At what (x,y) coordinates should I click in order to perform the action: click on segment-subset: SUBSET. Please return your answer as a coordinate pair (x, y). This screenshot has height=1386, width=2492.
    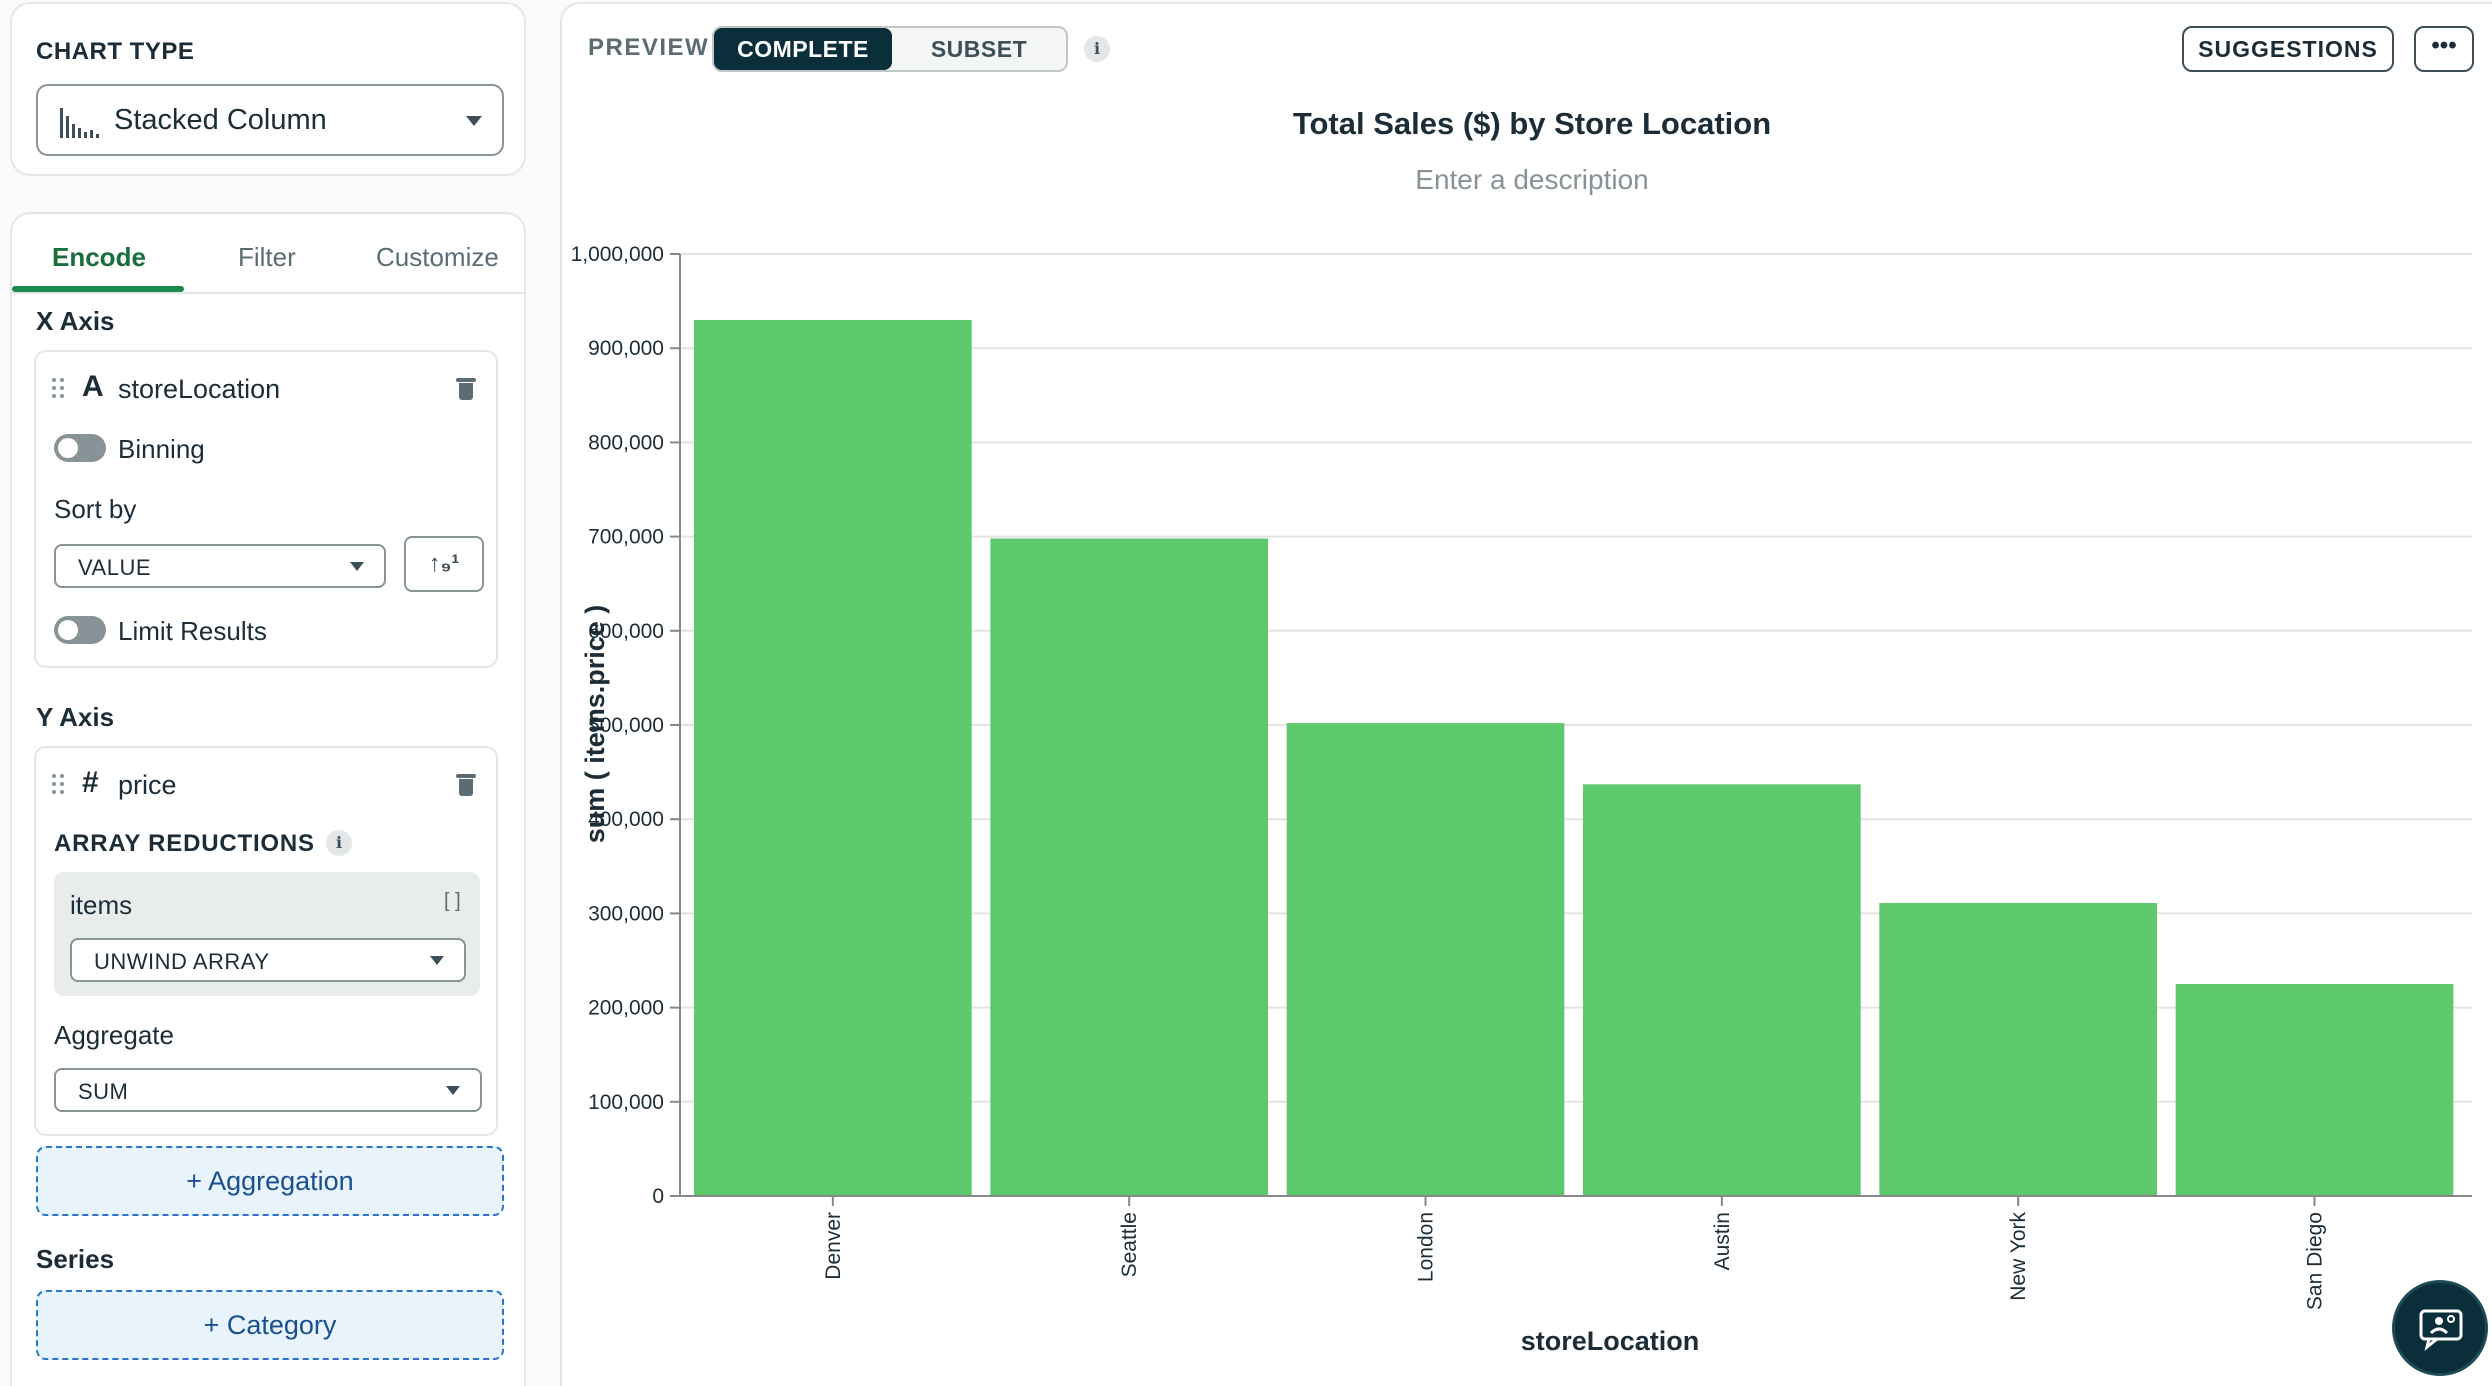
    Looking at the image, I should click on (979, 49).